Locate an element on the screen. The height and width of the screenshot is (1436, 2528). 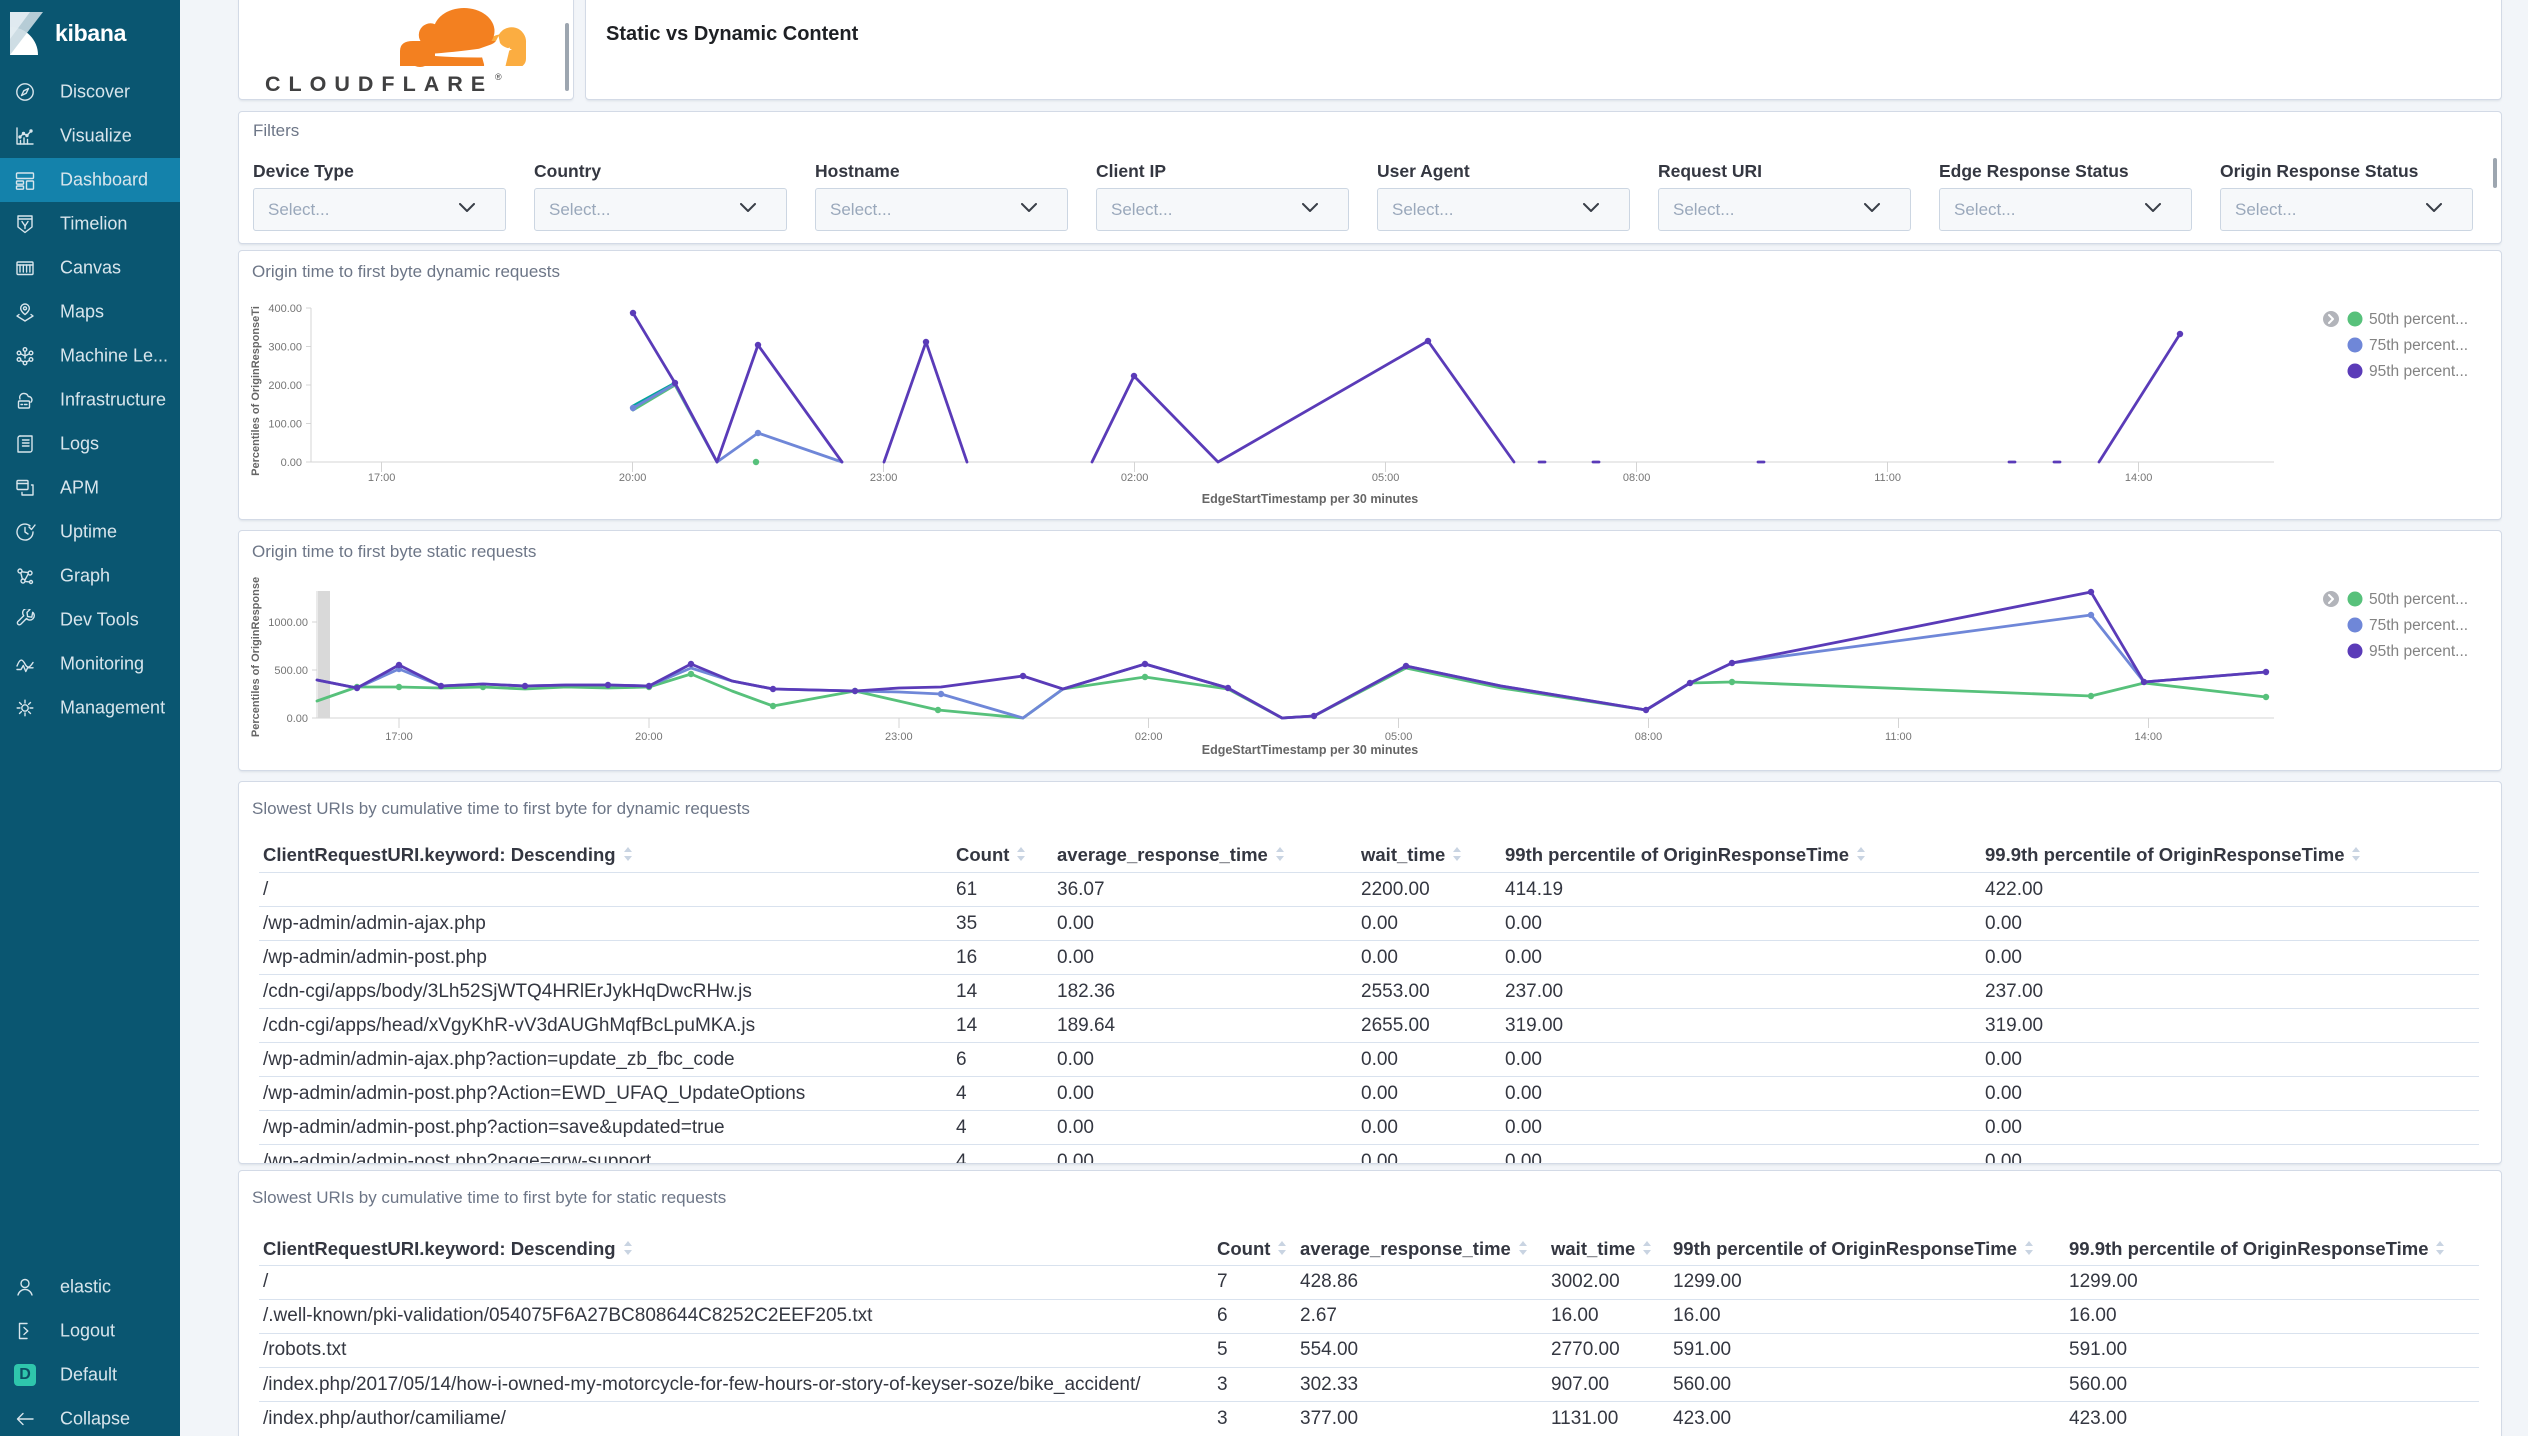
svg-text: 500.00 is located at coordinates (291, 671).